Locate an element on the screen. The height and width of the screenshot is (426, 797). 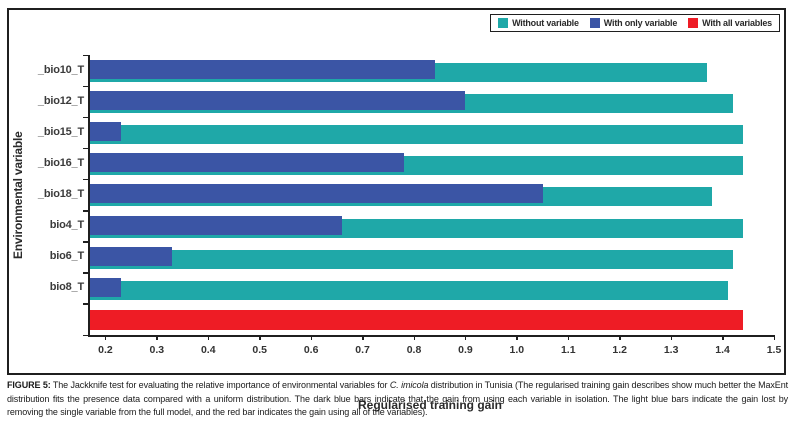
bar-with-all-variables is located at coordinates (417, 319).